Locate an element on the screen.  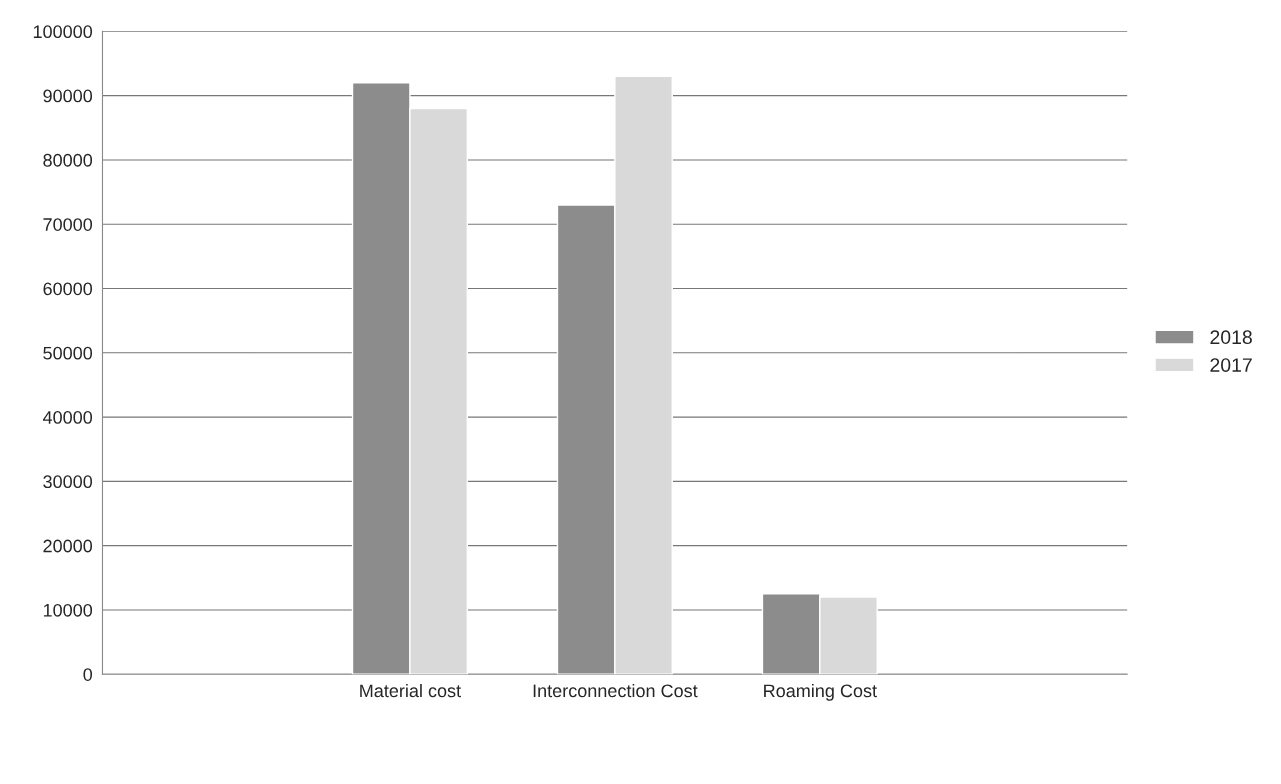
y-tick-label: 80000 is located at coordinates (68, 160).